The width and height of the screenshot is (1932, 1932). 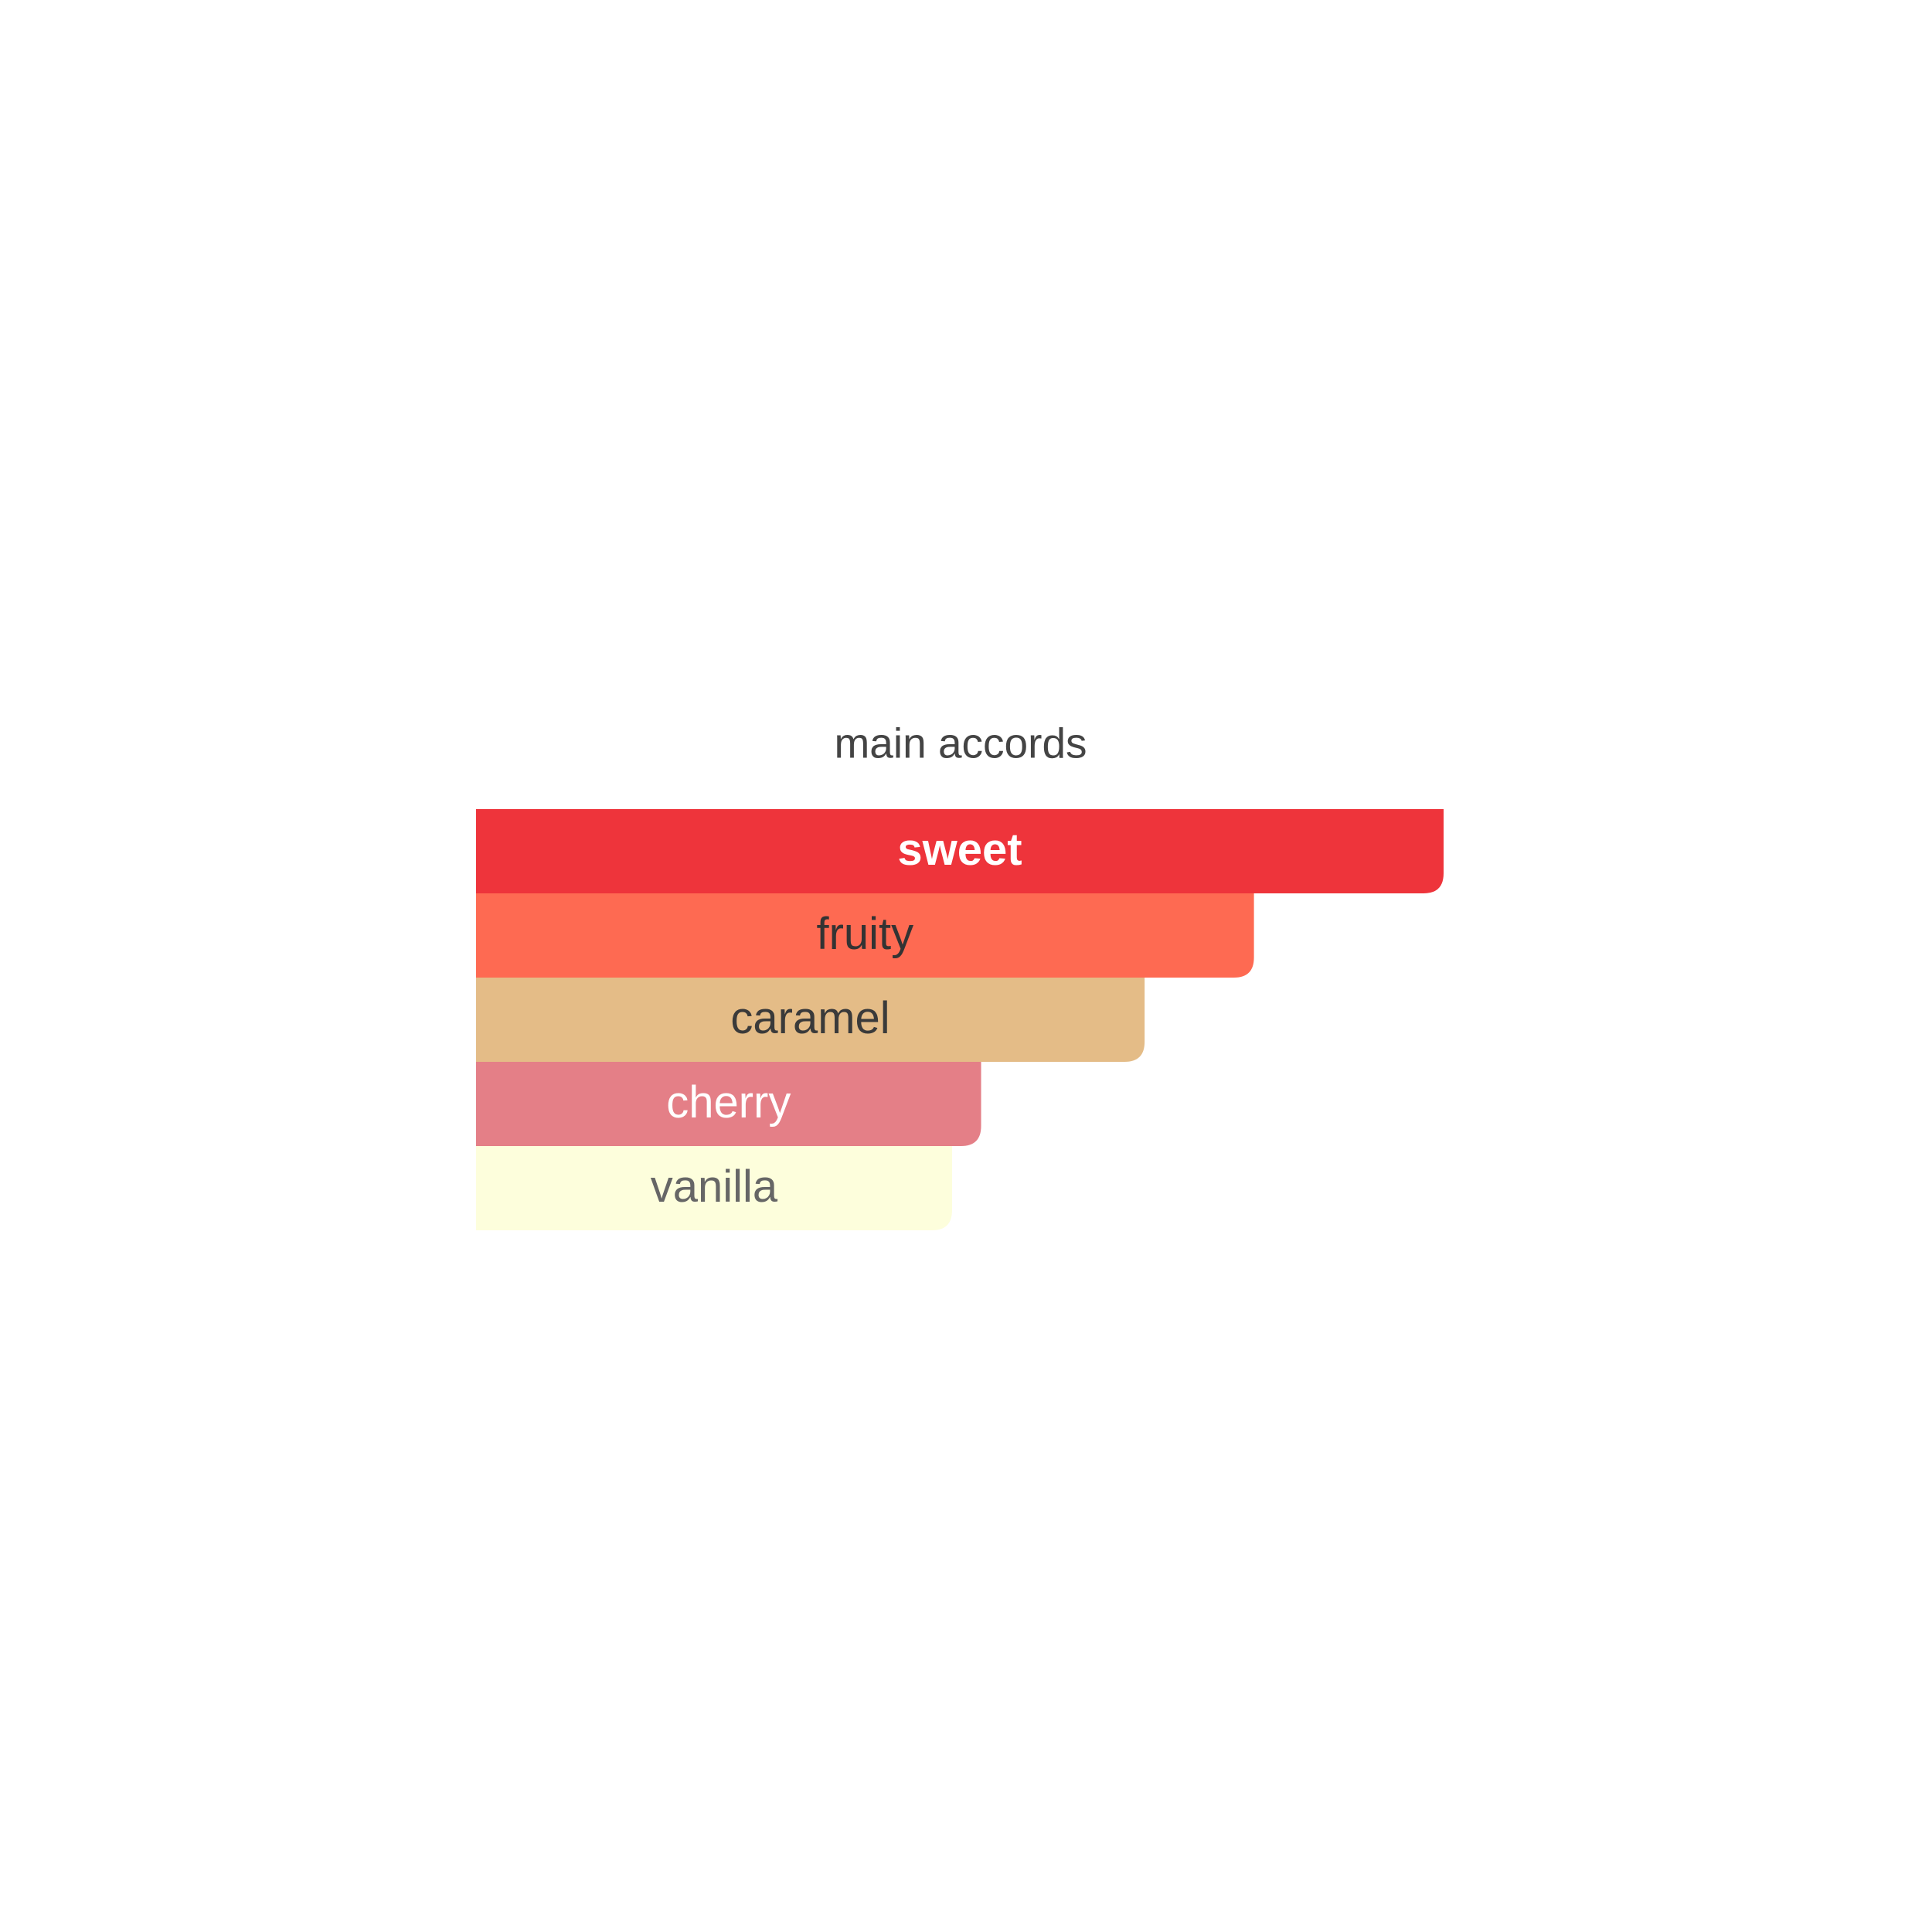 I want to click on bar-label: fruity, so click(x=864, y=934).